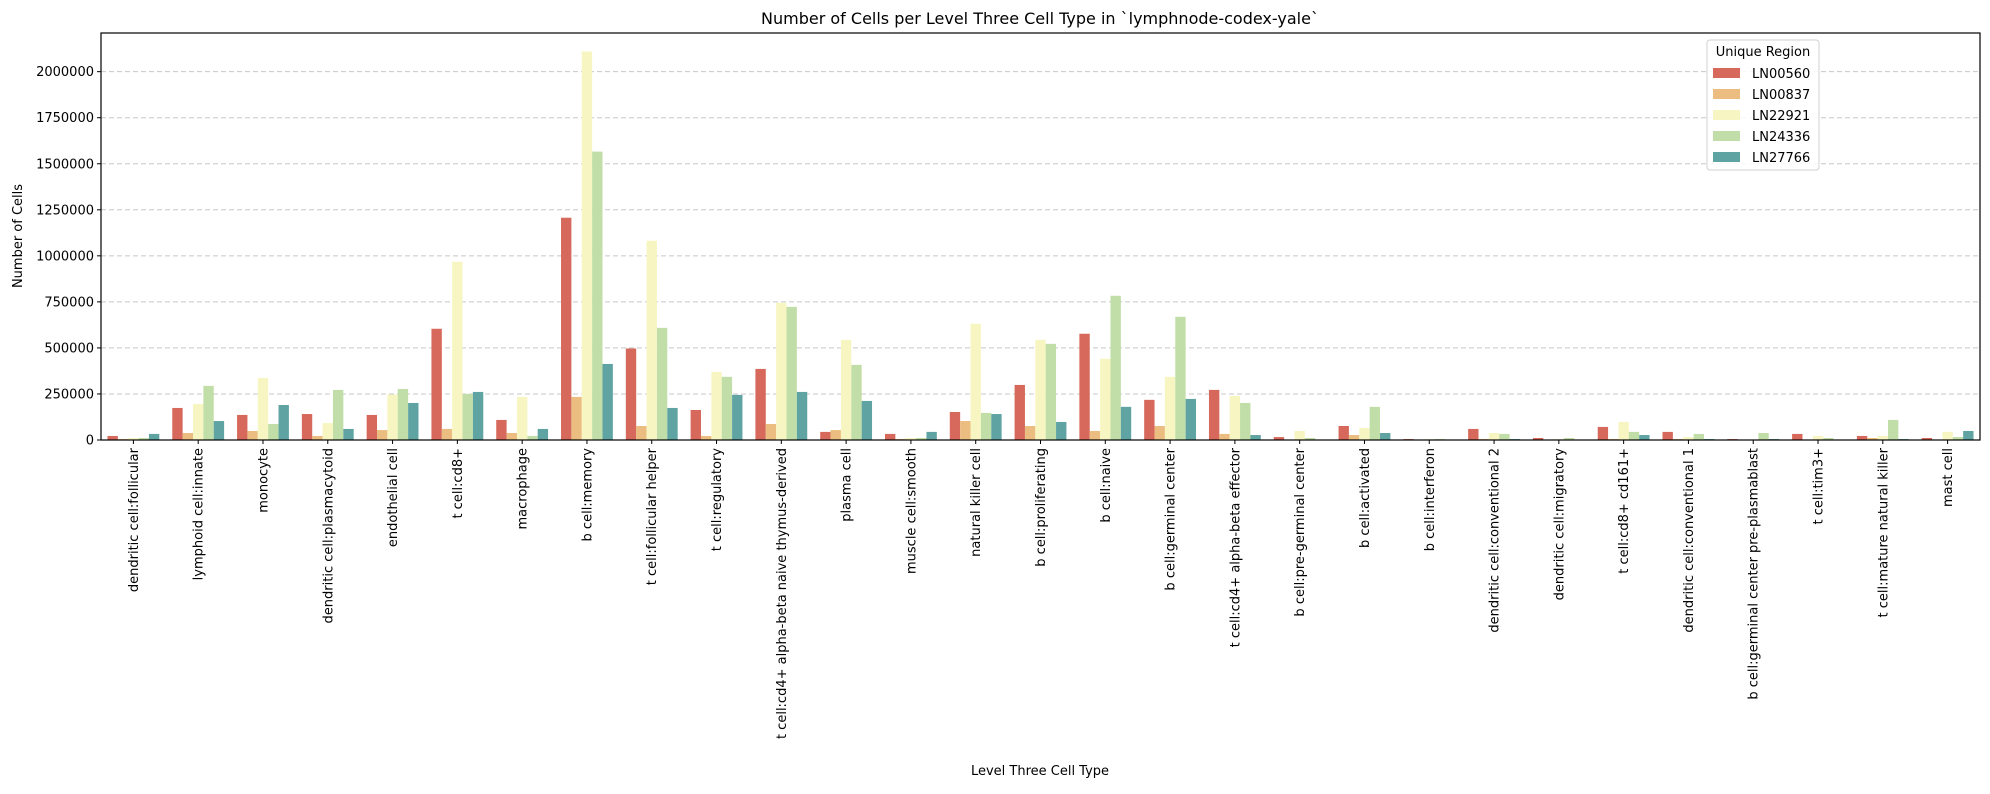 The width and height of the screenshot is (1990, 794). I want to click on x-tick-label: dendritic cell:conventional 2, so click(1495, 540).